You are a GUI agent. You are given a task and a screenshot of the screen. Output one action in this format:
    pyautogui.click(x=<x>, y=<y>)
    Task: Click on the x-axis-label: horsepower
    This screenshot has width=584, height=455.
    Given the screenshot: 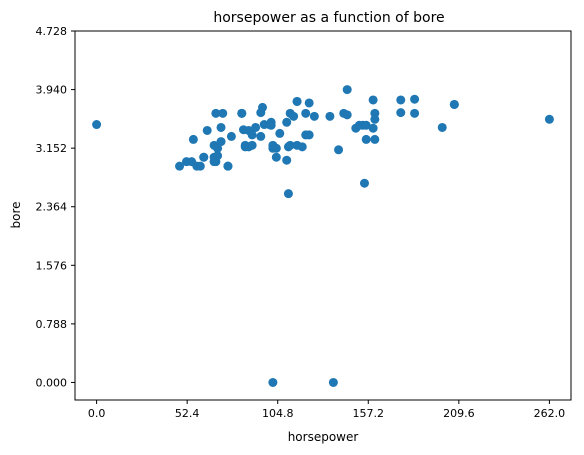 What is the action you would take?
    pyautogui.click(x=323, y=437)
    